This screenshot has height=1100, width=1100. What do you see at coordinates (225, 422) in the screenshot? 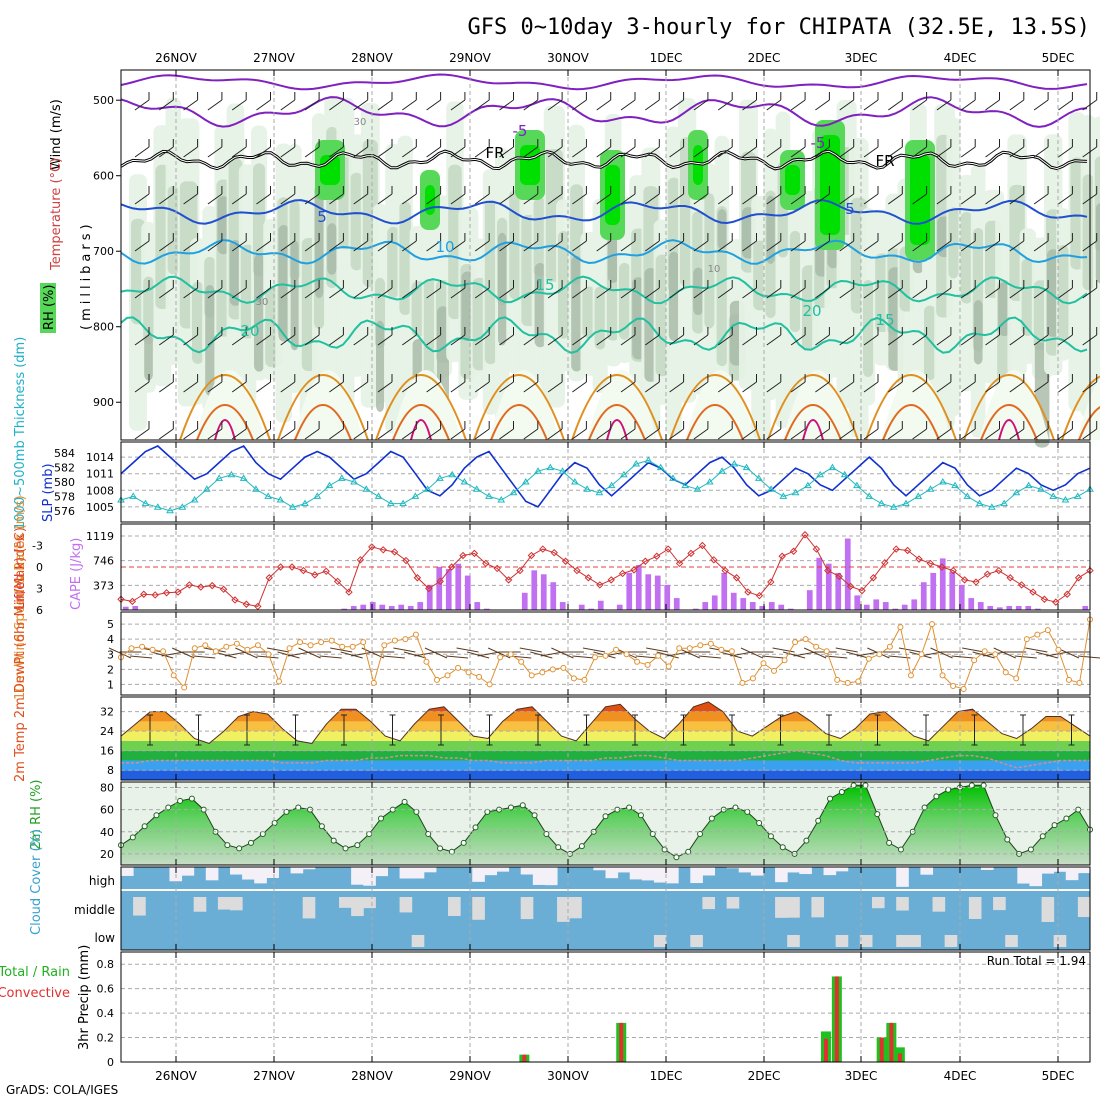
I see `isotherm-line` at bounding box center [225, 422].